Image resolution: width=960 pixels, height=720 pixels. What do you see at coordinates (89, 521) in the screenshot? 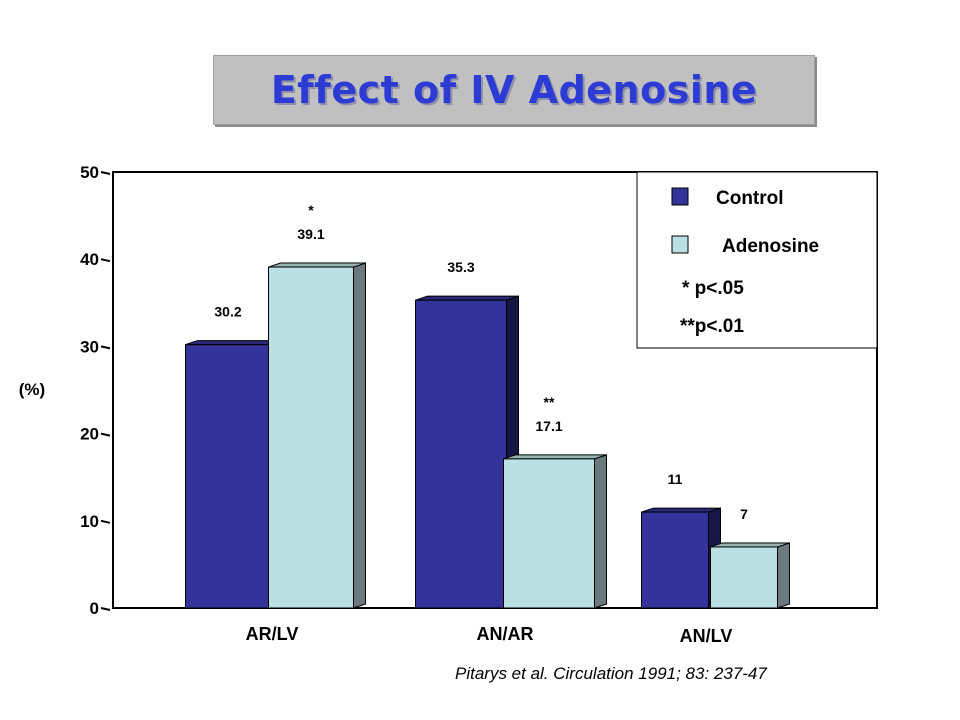
I see `y-tick-label: 10` at bounding box center [89, 521].